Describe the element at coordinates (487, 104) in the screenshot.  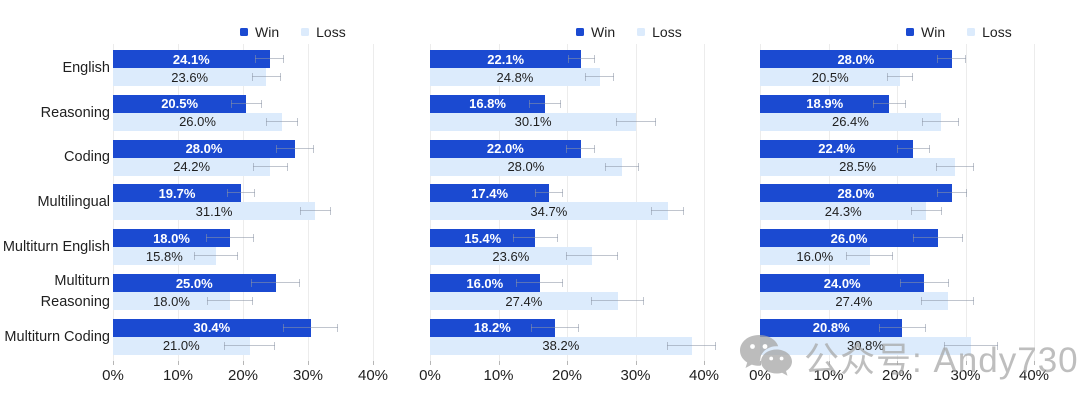
I see `bar-value-label: 16.8%` at that location.